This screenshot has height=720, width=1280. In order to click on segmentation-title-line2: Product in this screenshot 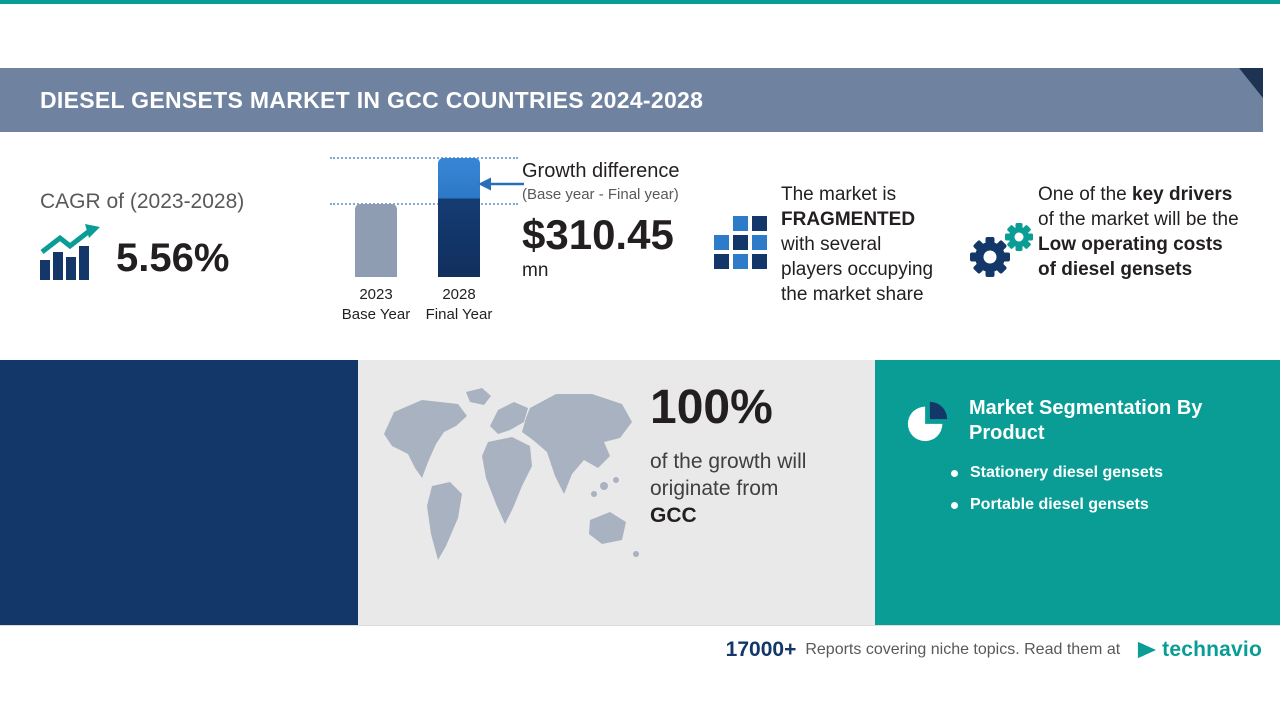, I will do `click(1007, 433)`.